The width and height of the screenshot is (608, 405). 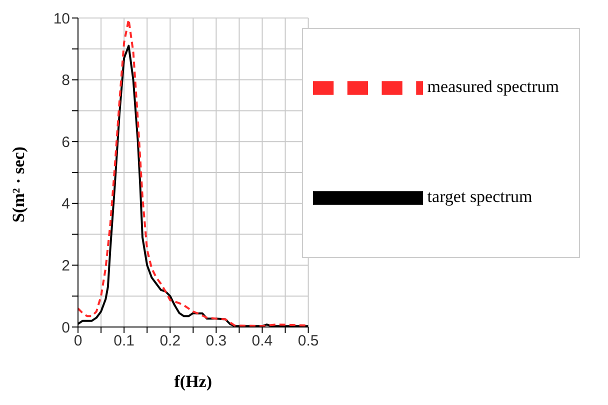 I want to click on text: target spectrum, so click(x=479, y=196).